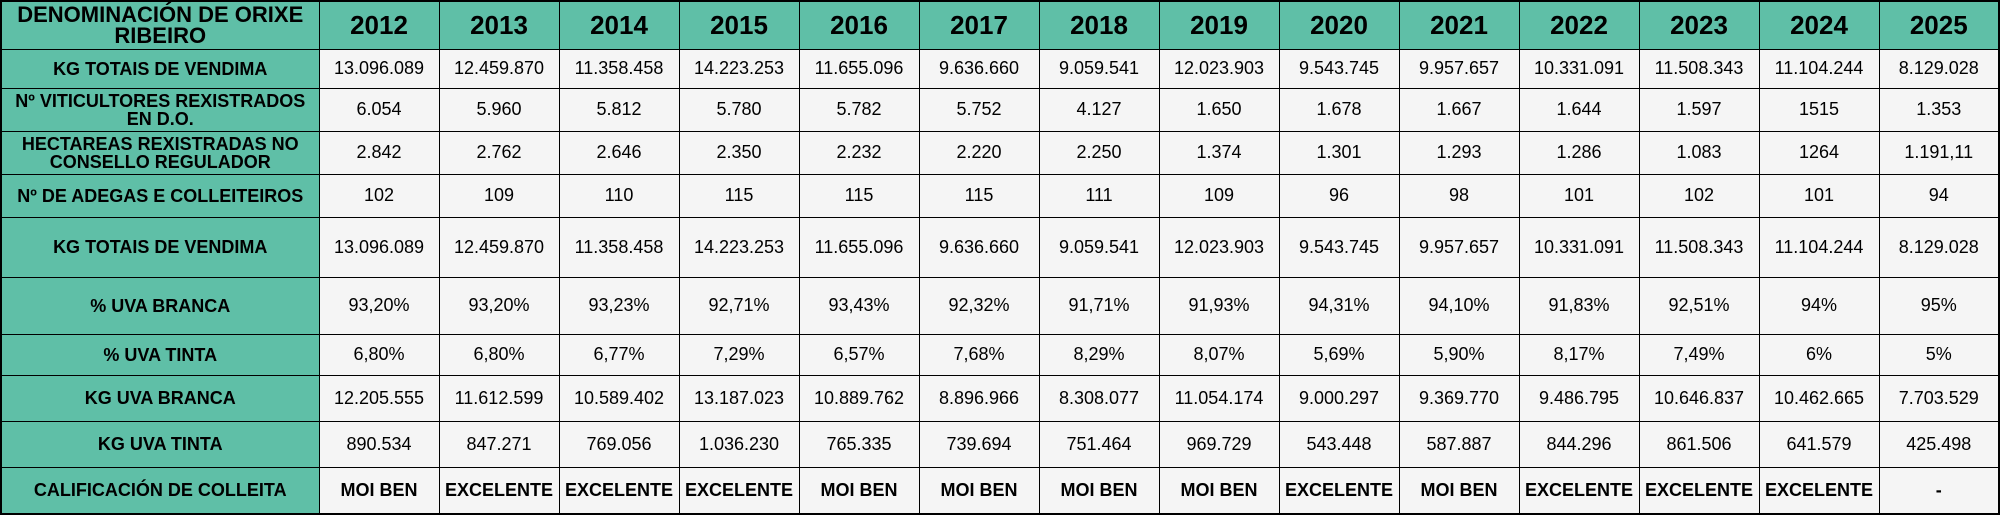  I want to click on table-cell: 2.250, so click(1099, 152).